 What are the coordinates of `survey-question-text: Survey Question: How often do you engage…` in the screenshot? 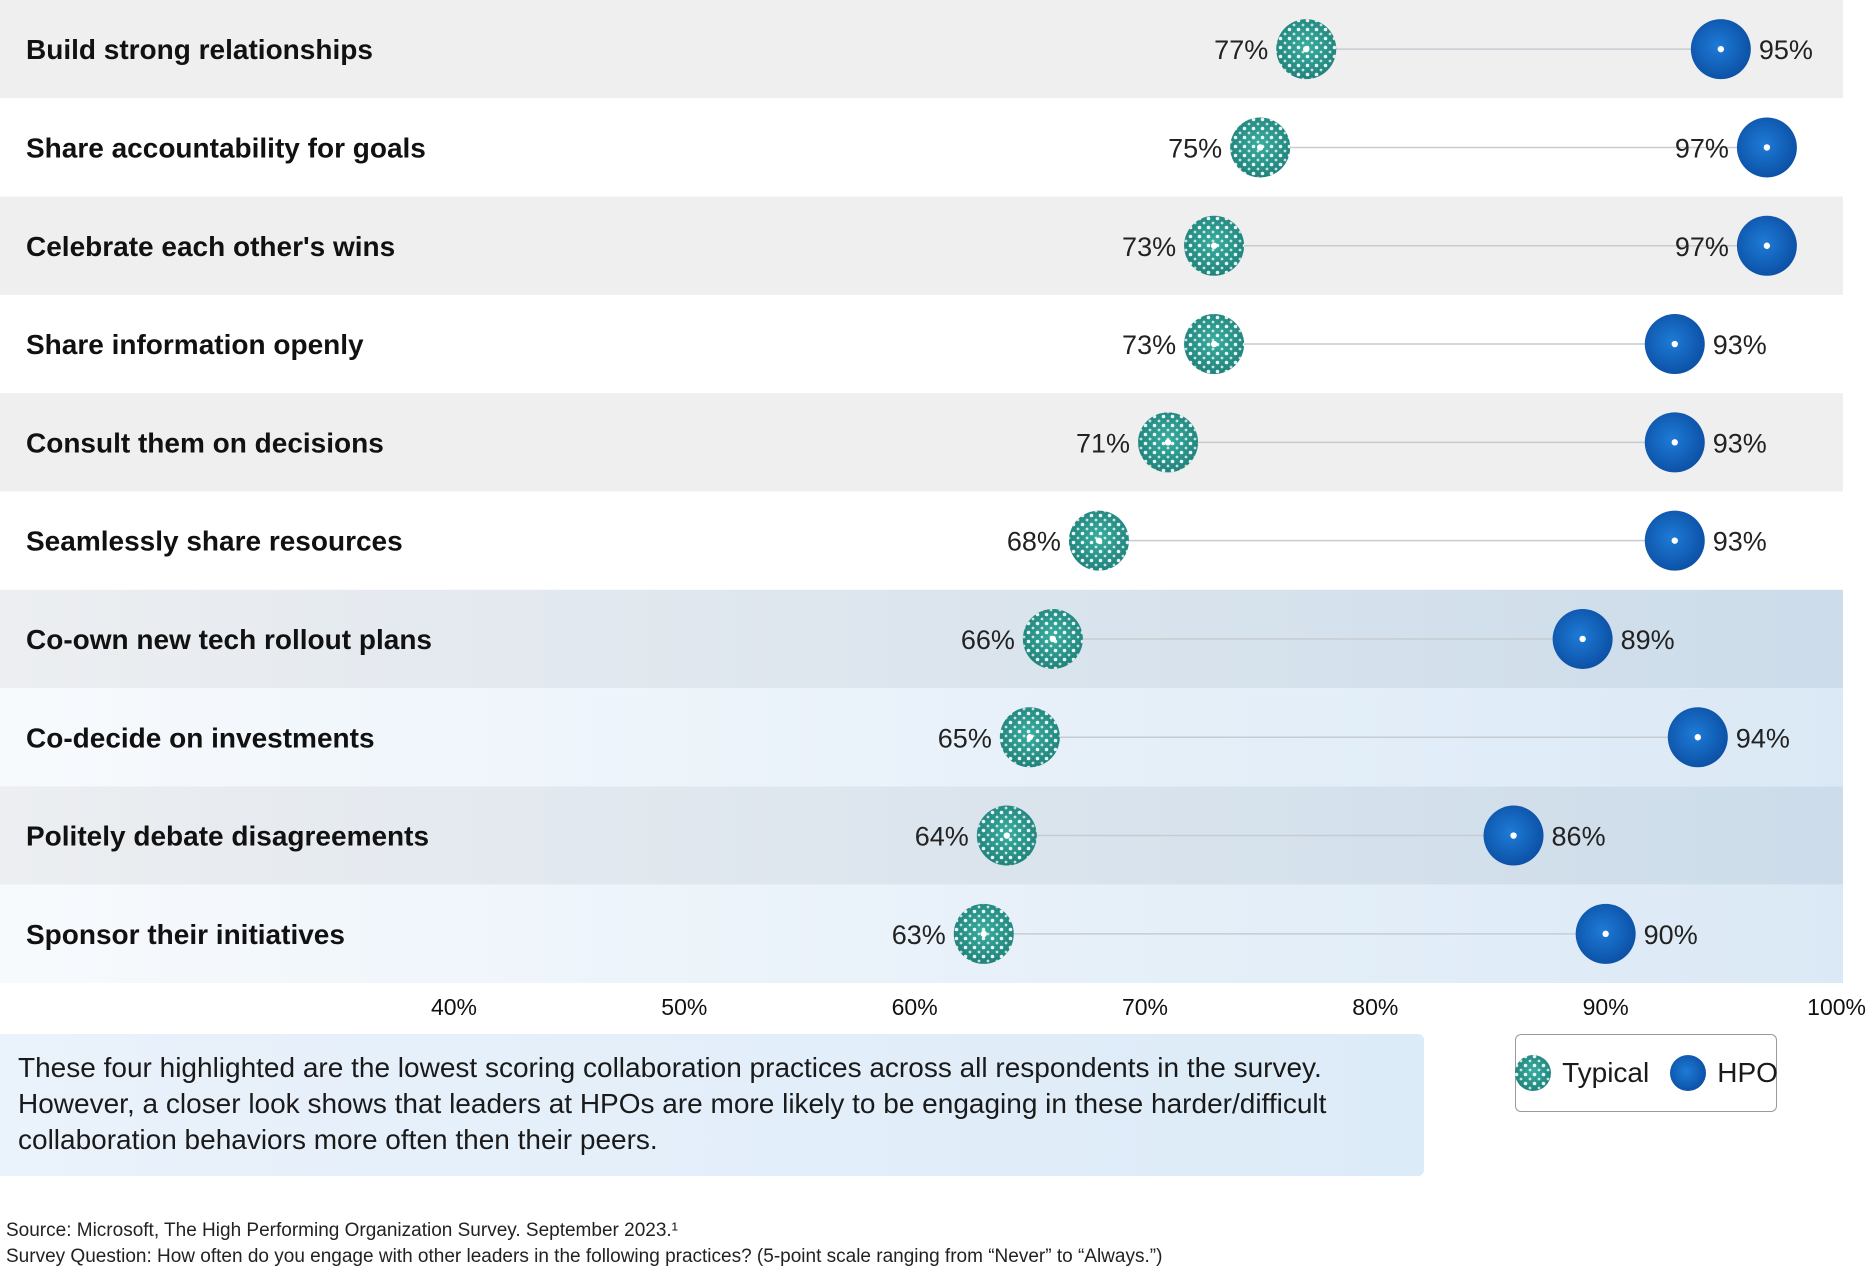 It's located at (584, 1256).